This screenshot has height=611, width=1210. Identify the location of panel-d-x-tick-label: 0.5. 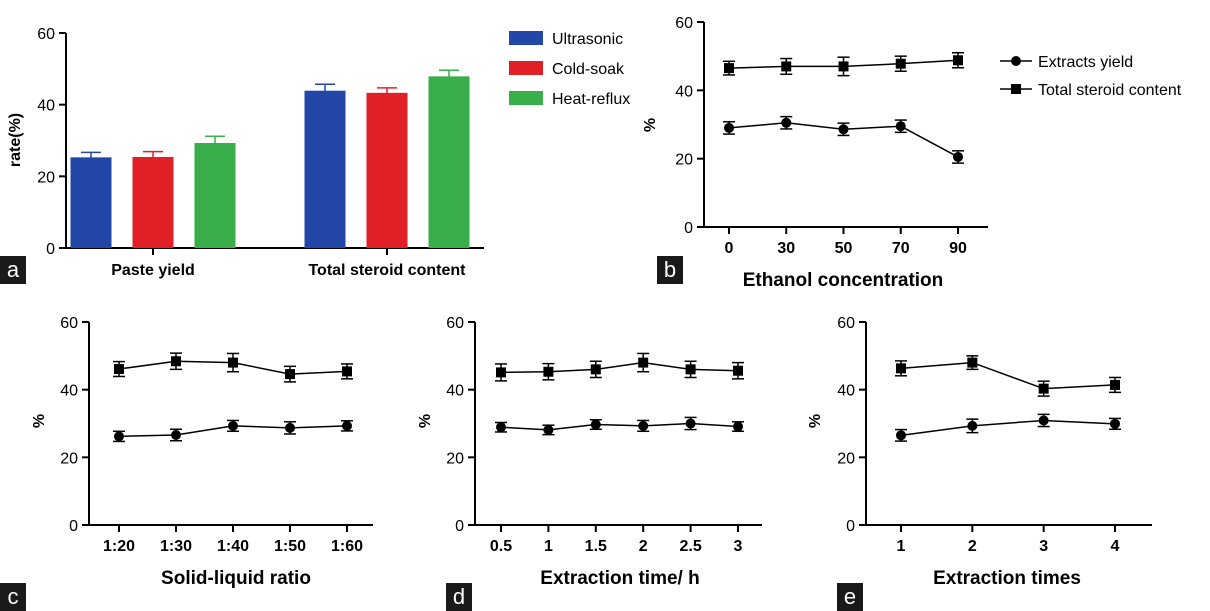
(501, 546).